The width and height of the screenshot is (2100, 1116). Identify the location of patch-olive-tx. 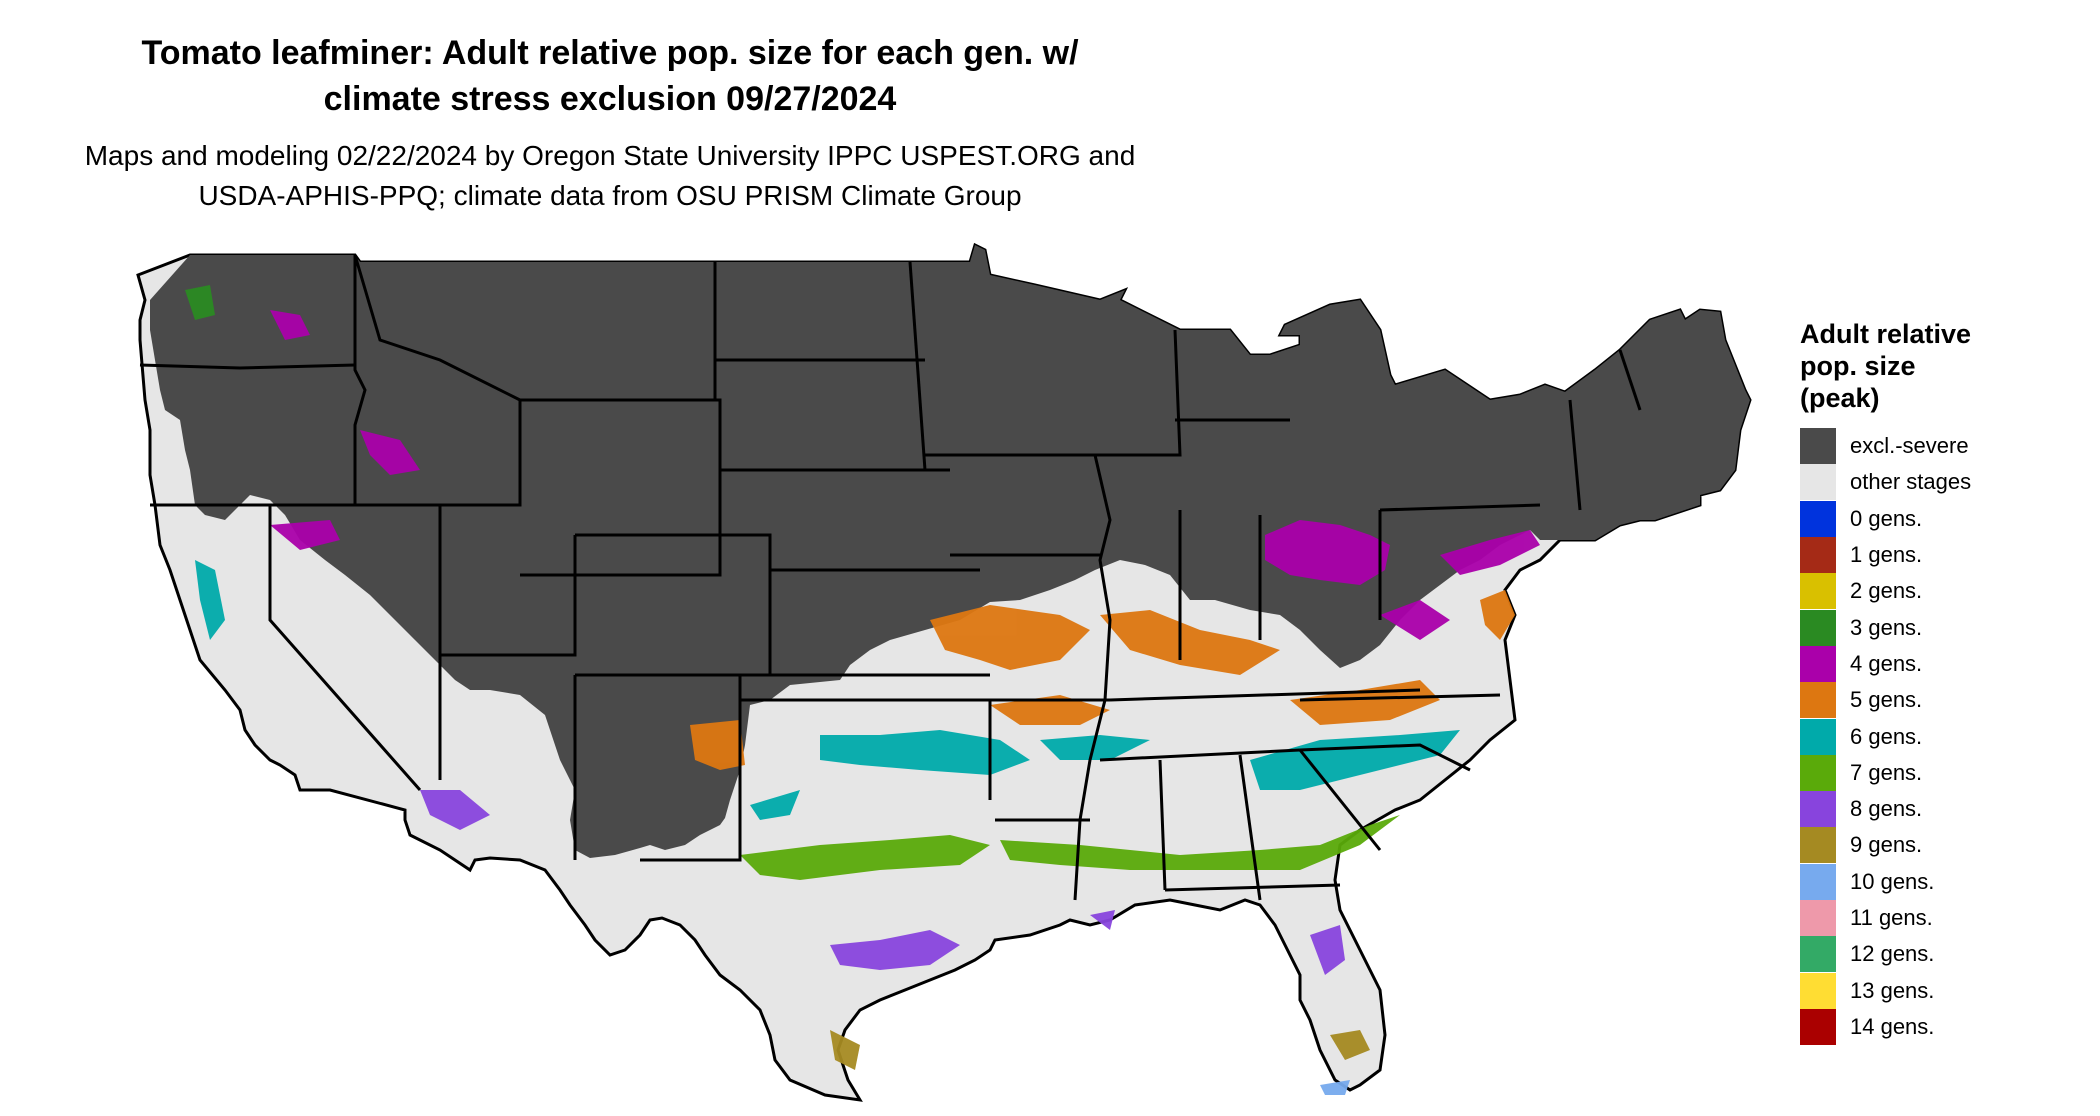
(845, 1050).